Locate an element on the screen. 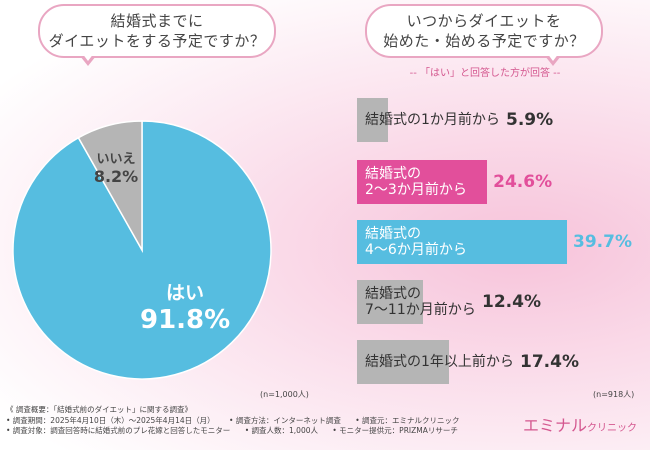 Image resolution: width=650 pixels, height=450 pixels. footer-item: • 調査元：エミナルクリニック is located at coordinates (407, 420).